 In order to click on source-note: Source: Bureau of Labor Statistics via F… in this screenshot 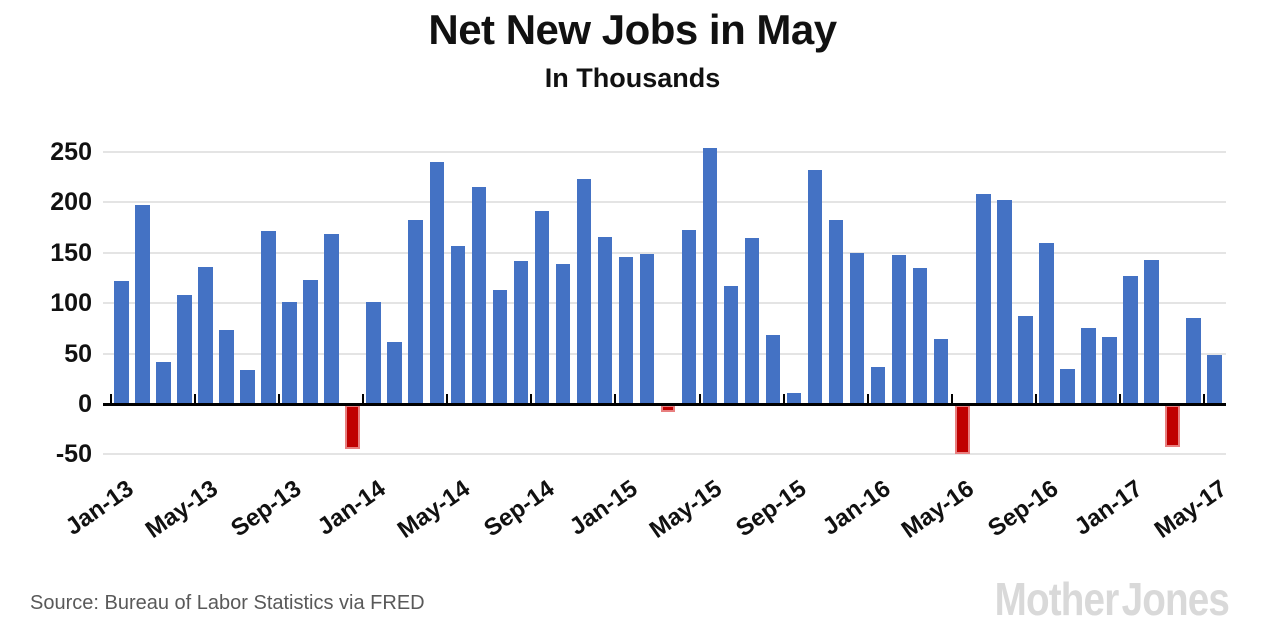, I will do `click(227, 603)`.